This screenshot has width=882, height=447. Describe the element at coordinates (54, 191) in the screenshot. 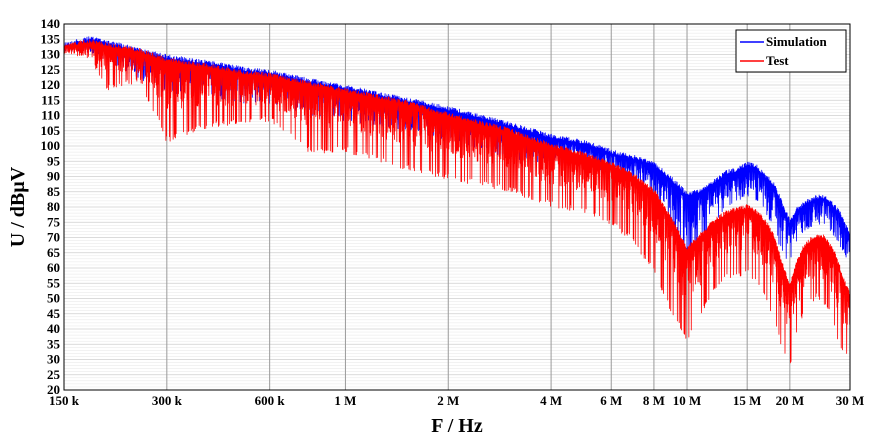

I see `y-tick-label: 85` at that location.